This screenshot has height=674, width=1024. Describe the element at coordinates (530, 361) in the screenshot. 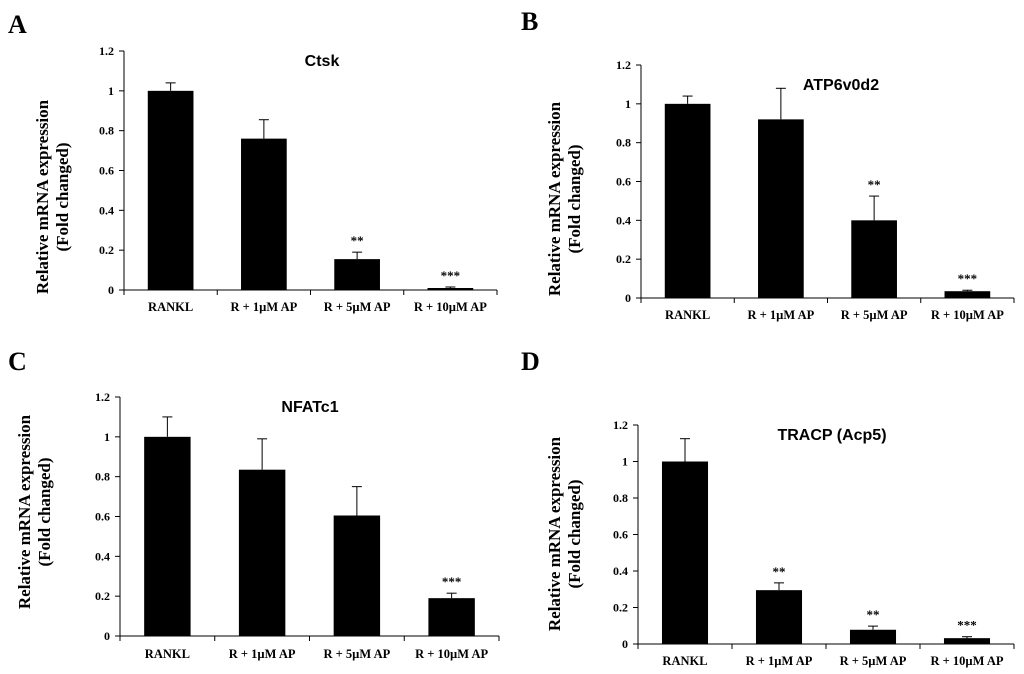

I see `panel-letter: D` at that location.